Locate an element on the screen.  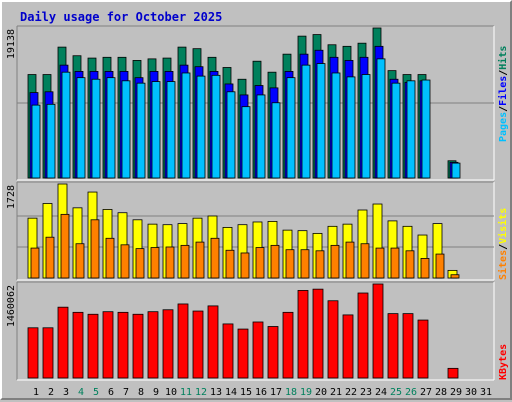
side-label-kbytes-part-1: KBytes is located at coordinates (503, 362).